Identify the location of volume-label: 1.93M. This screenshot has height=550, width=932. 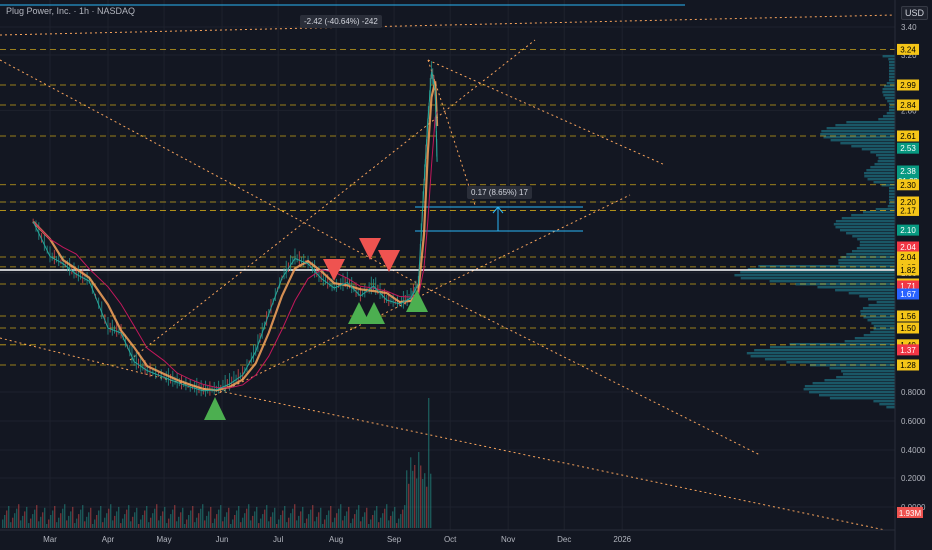
(910, 512).